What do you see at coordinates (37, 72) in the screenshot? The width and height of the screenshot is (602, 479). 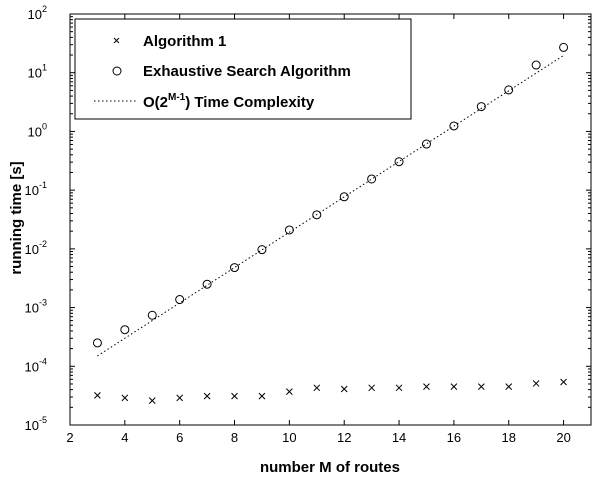 I see `y-tick-label: 10¹` at bounding box center [37, 72].